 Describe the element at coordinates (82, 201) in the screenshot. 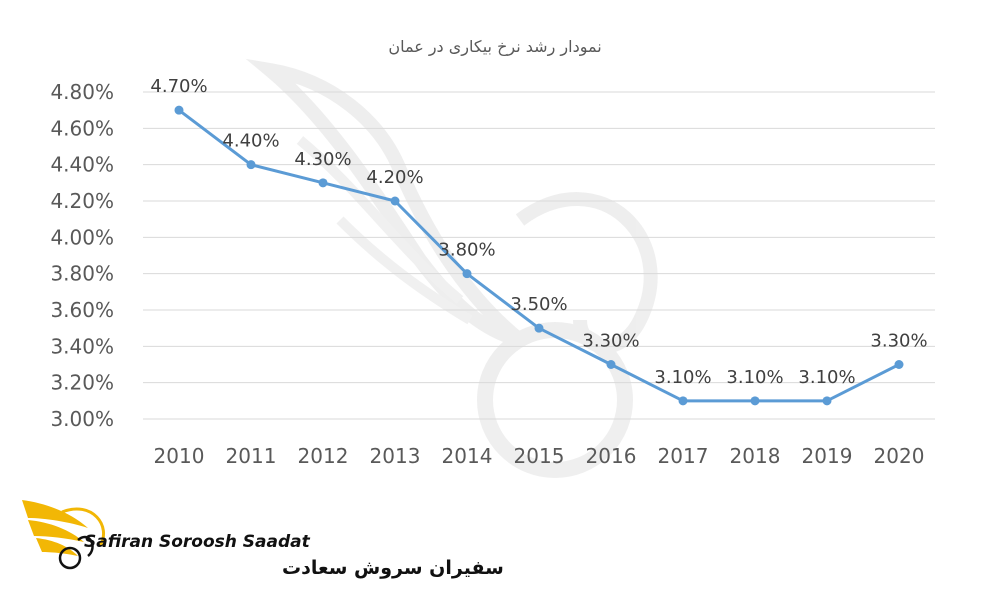

I see `y-tick-label: 4.20%` at that location.